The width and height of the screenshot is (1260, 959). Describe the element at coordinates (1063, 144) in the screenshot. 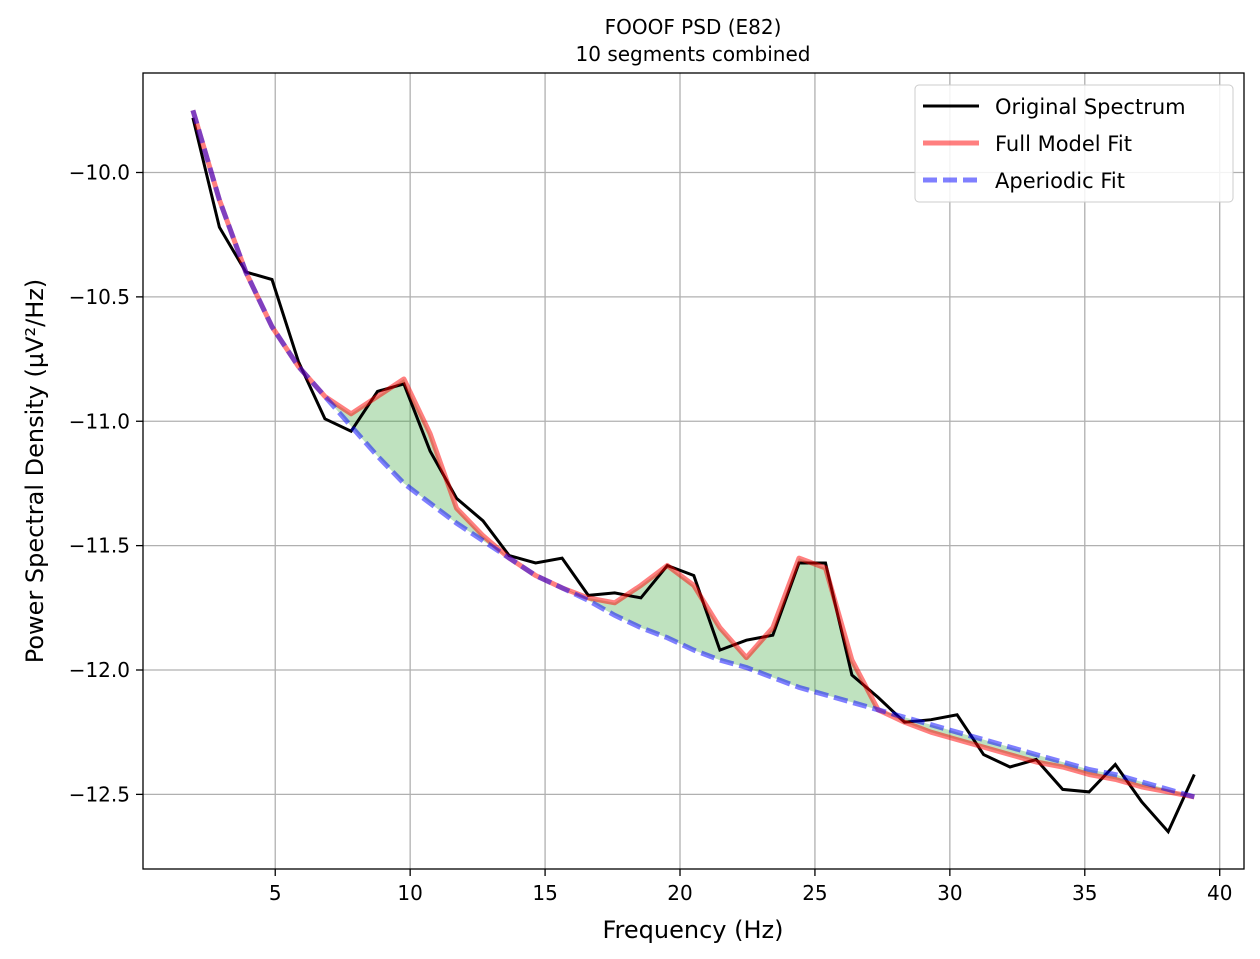

I see `legend-label-full-model: Full Model Fit` at that location.